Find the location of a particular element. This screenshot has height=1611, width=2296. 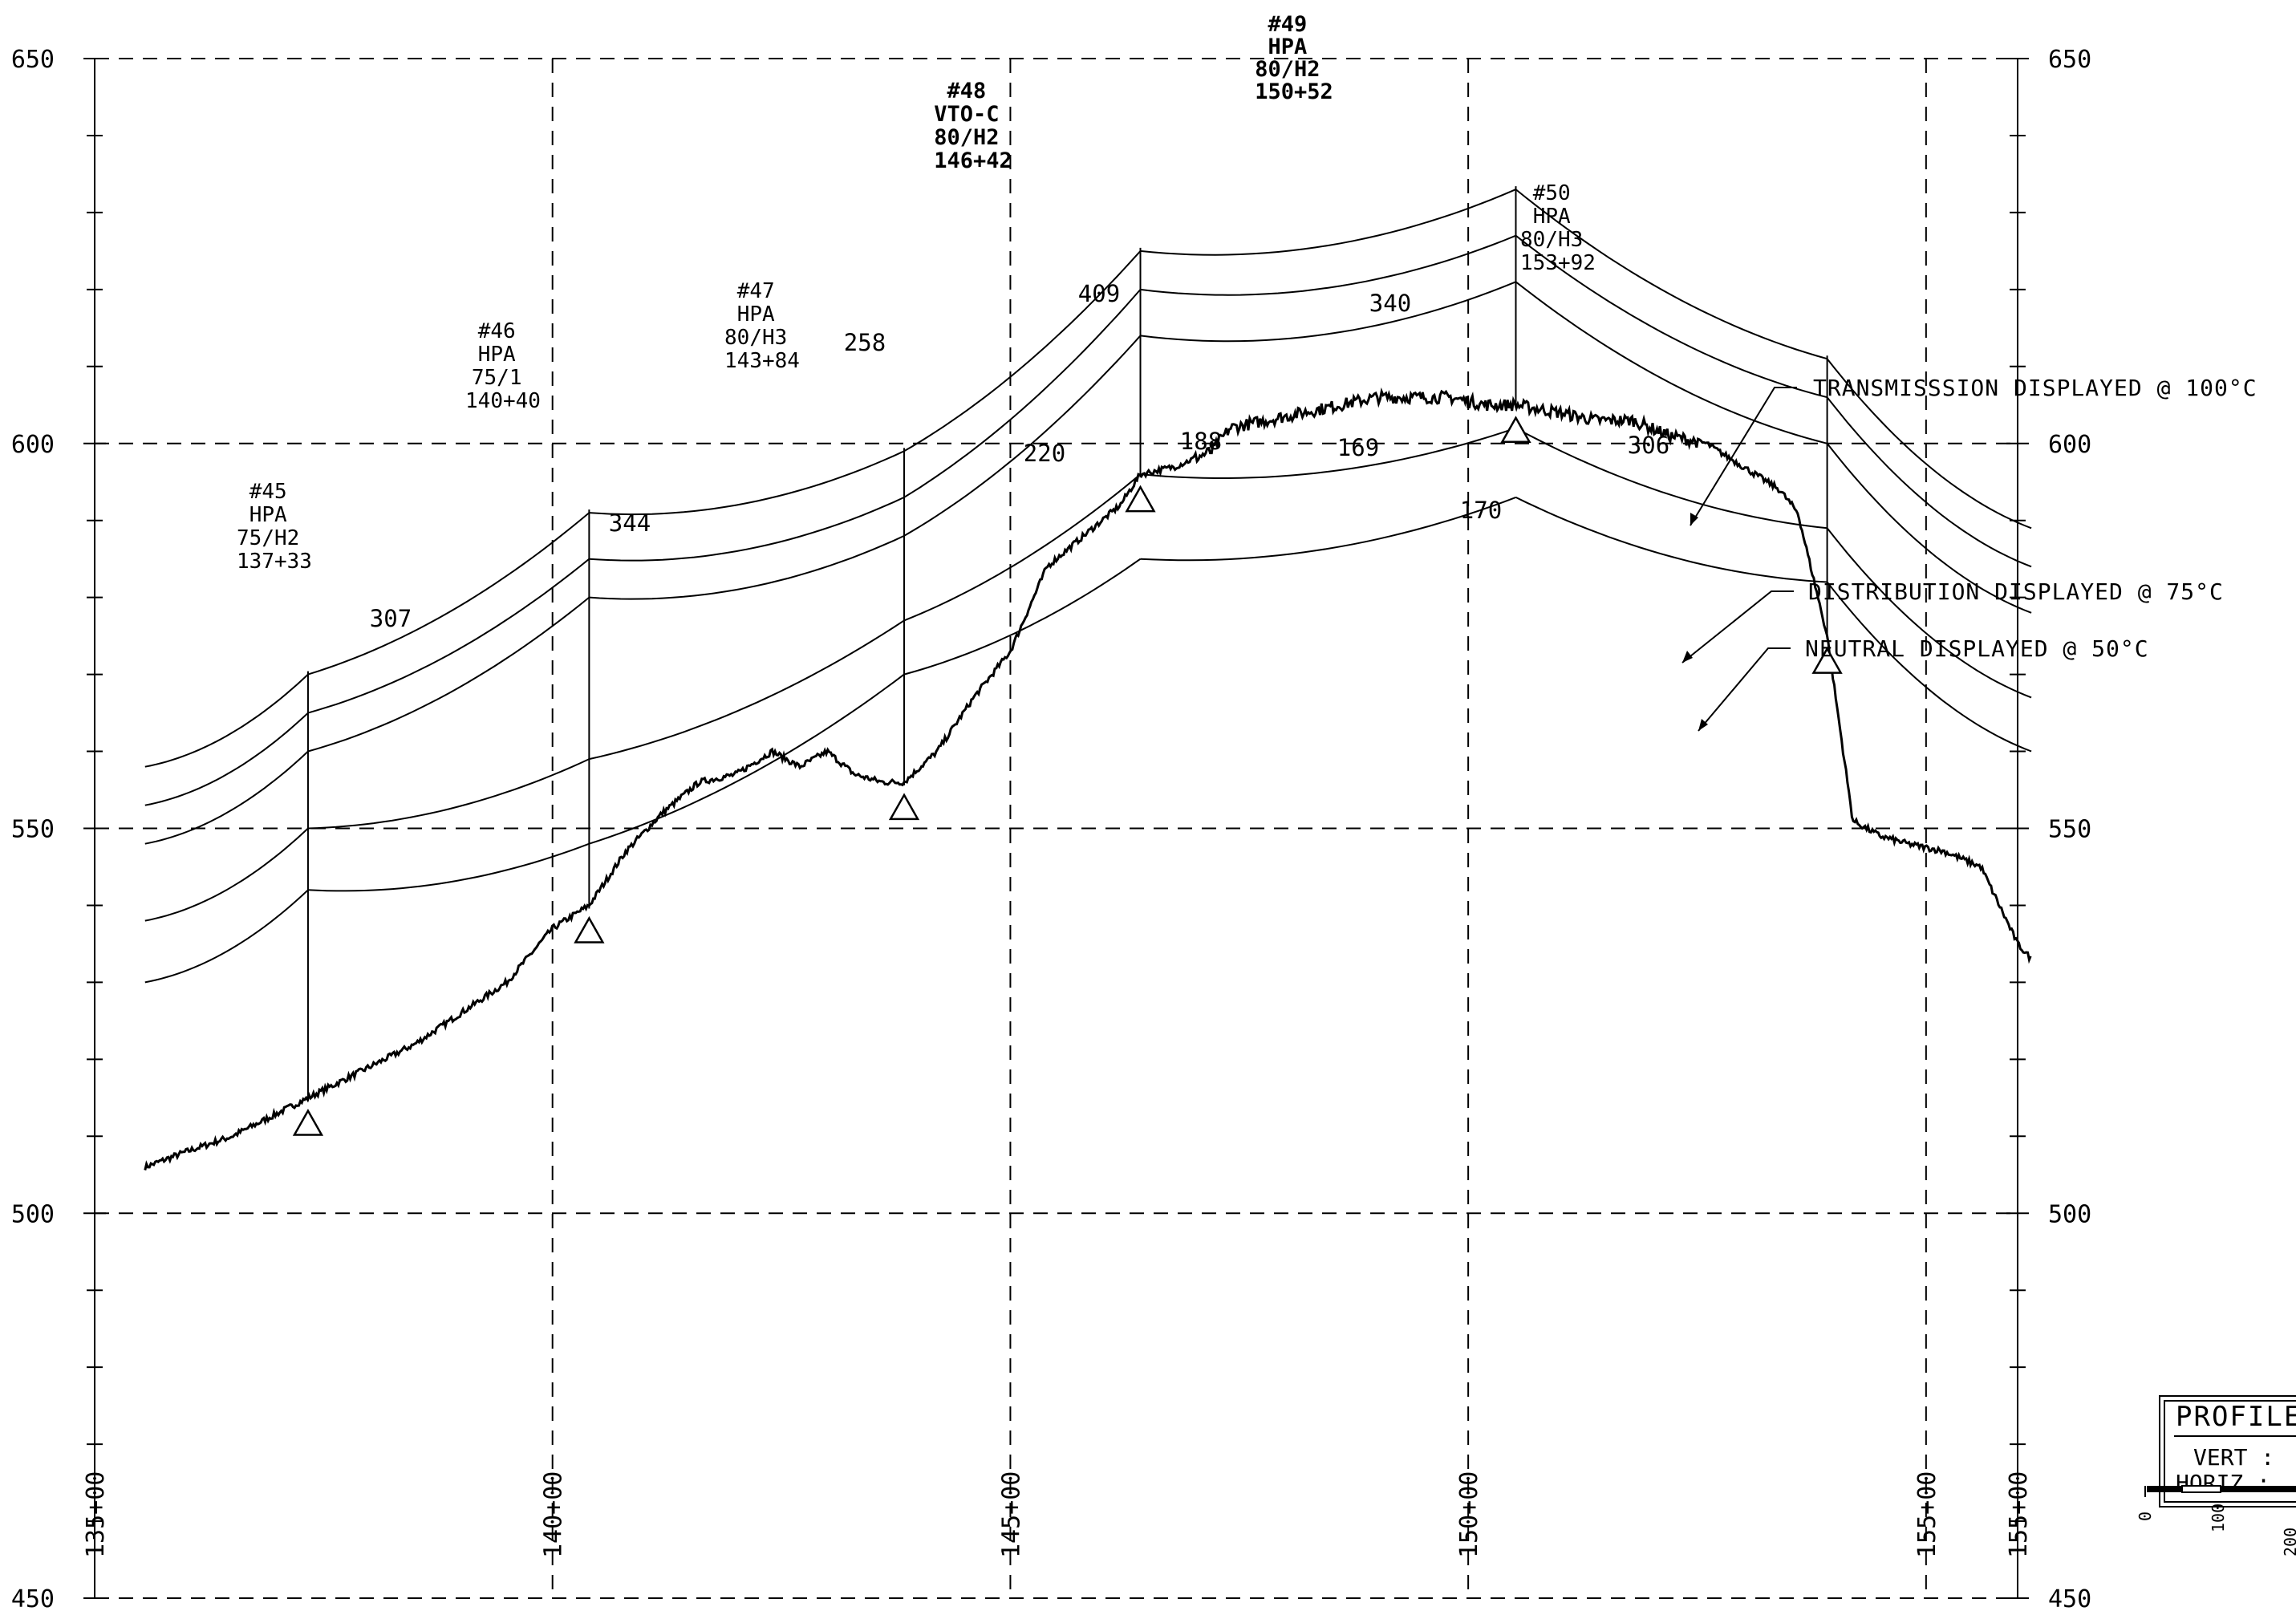

legend-transmission-label: TRANSMISSSION DISPLAYED @ 100°C is located at coordinates (2035, 388).